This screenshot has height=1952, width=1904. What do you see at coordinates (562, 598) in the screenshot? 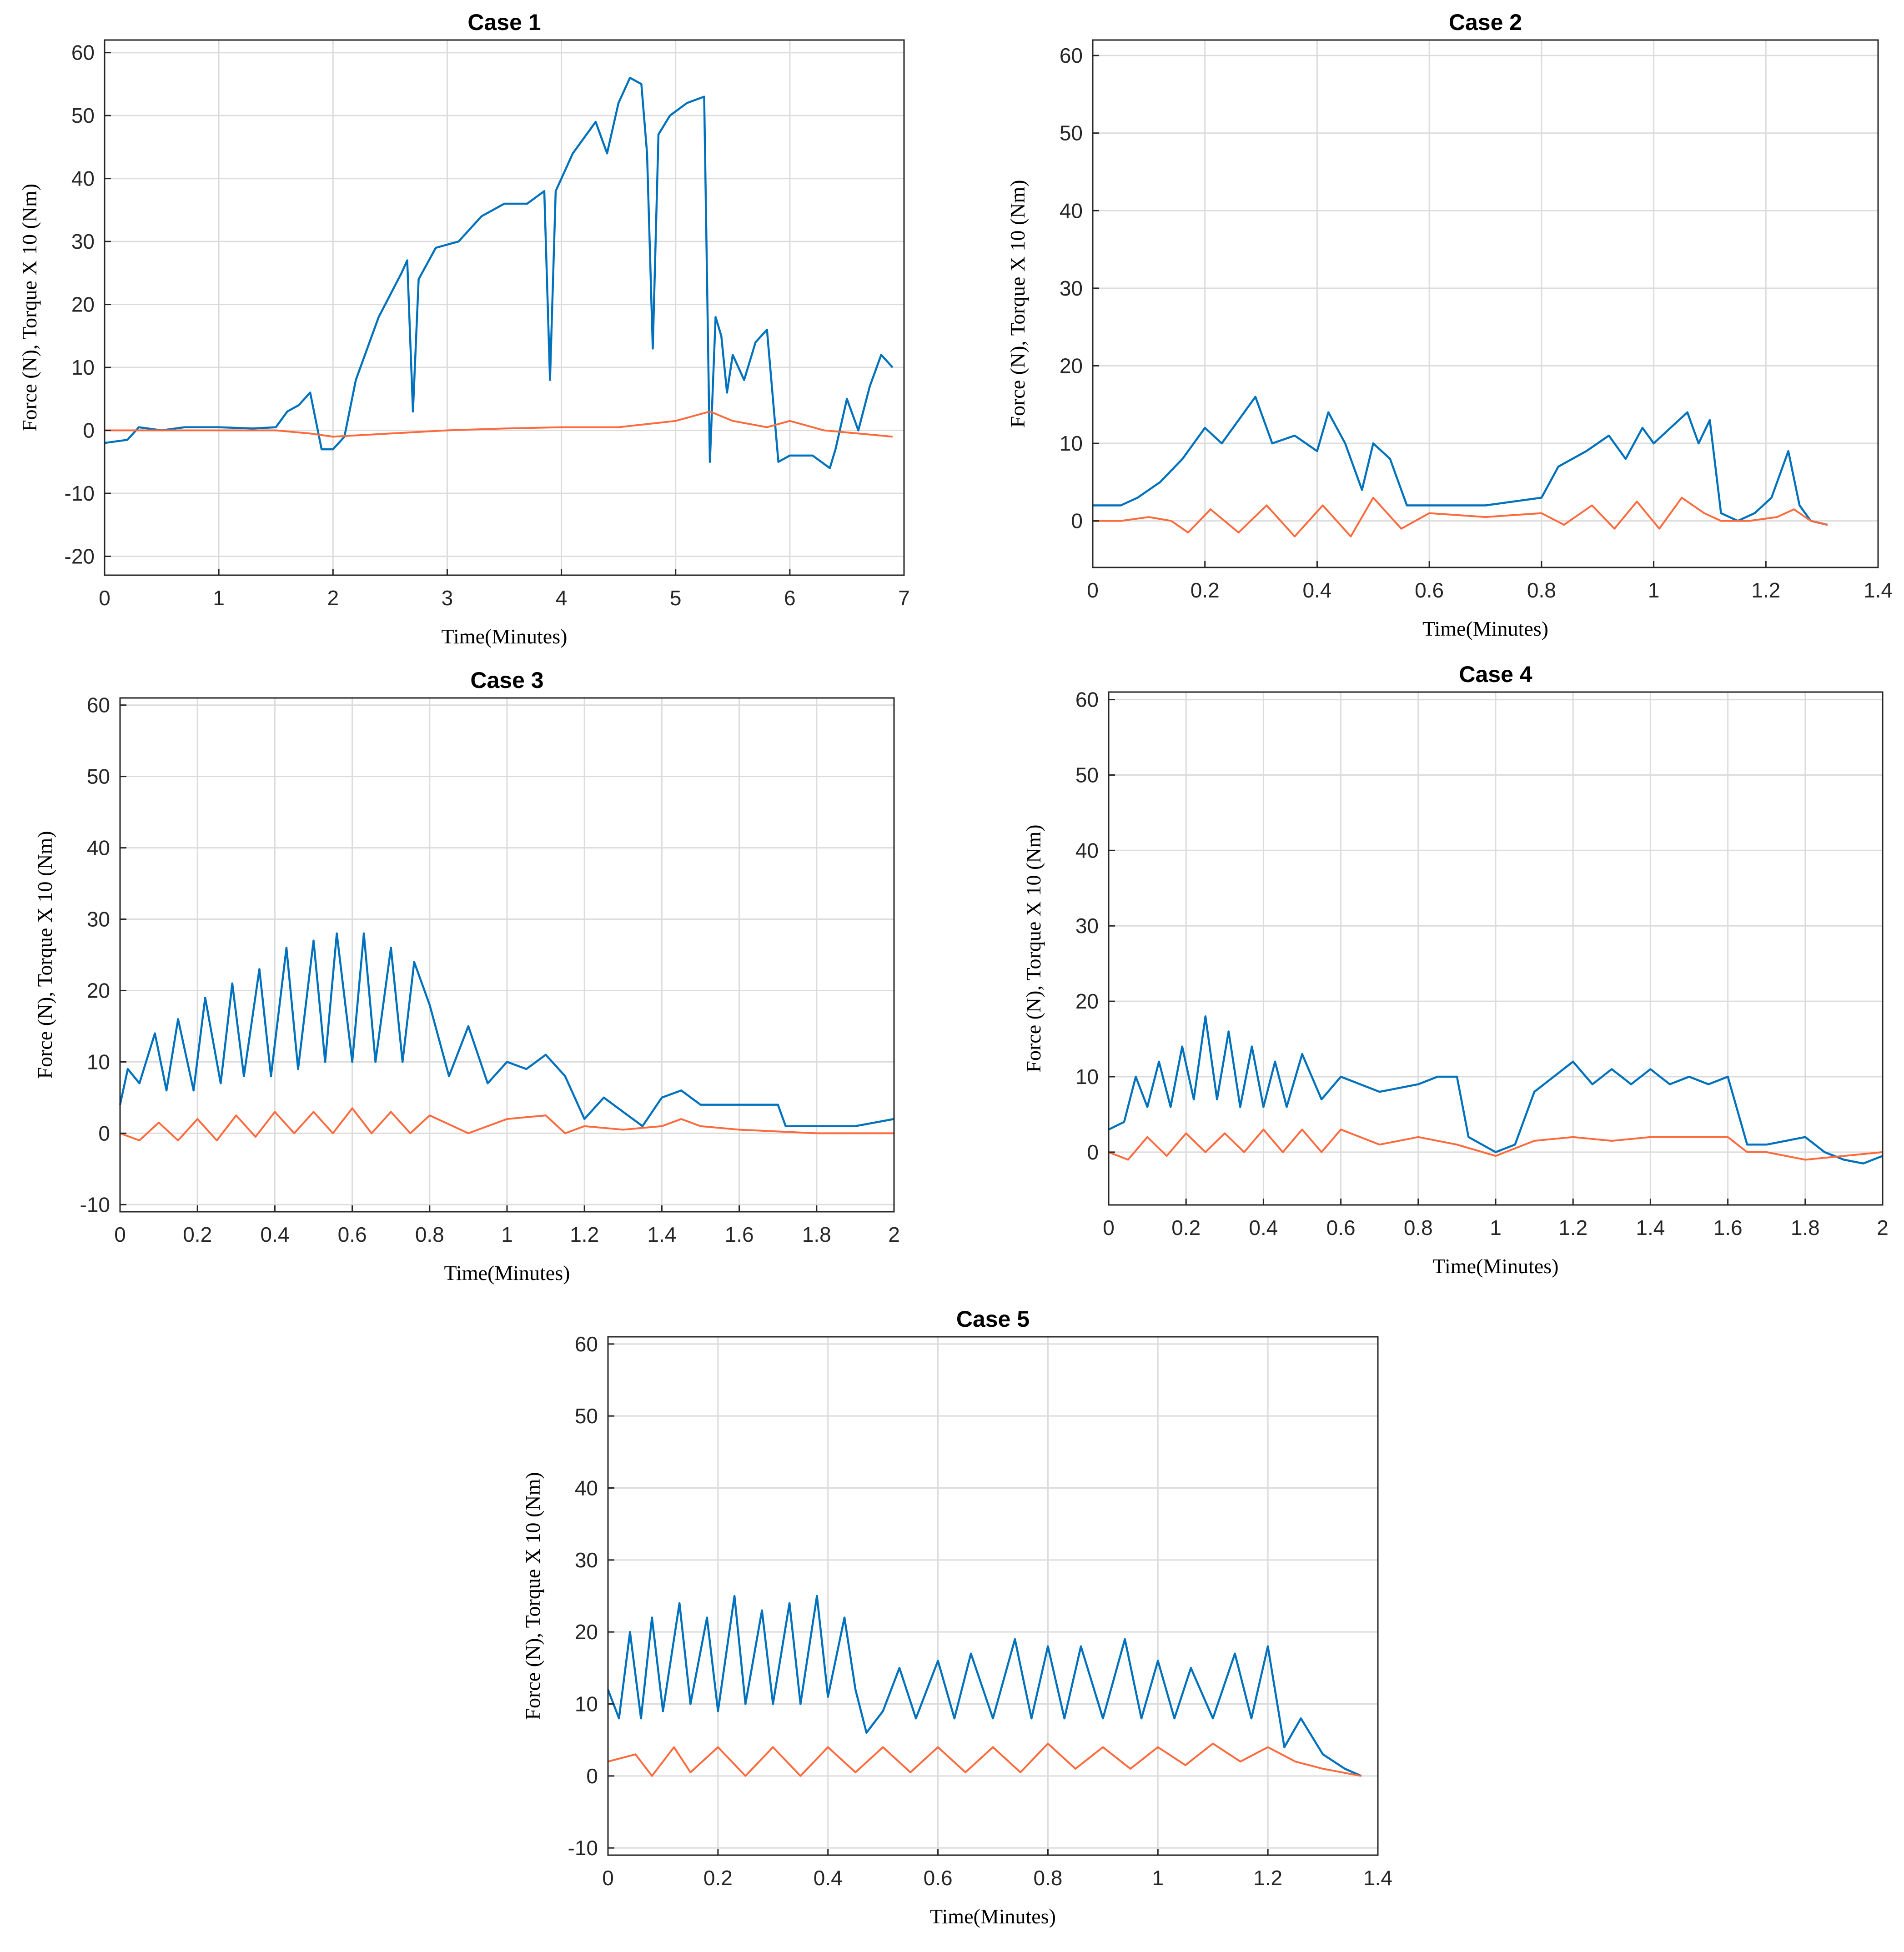
I see `x-tick-label: 4` at bounding box center [562, 598].